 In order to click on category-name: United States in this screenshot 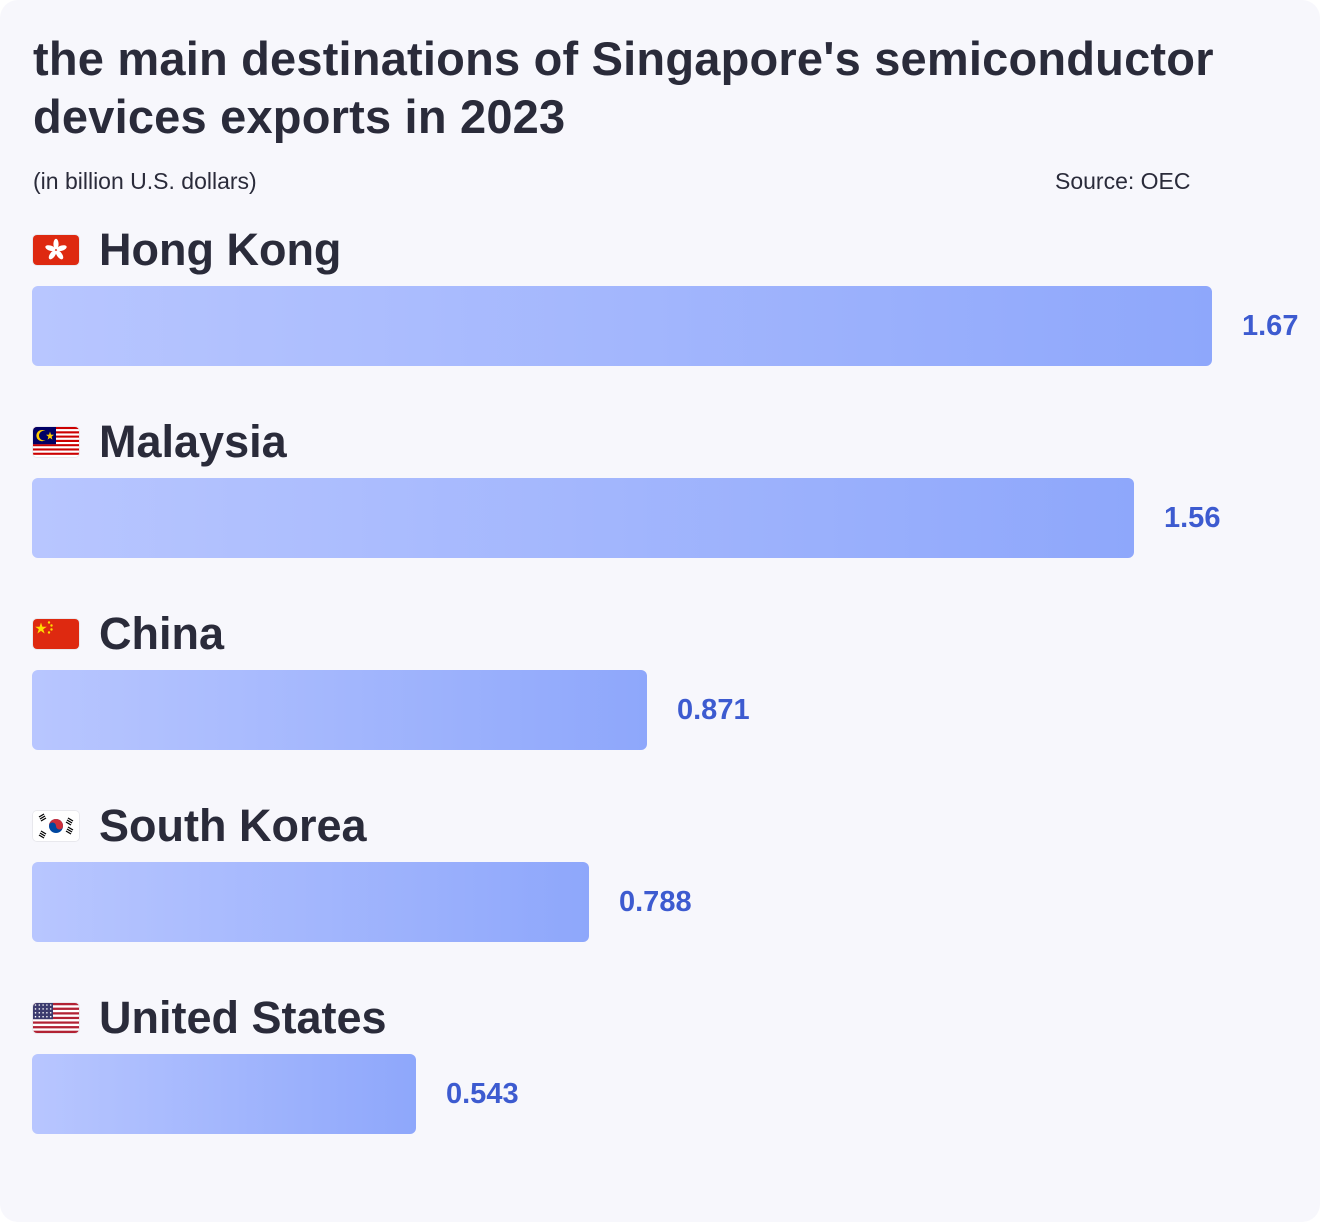, I will do `click(243, 1017)`.